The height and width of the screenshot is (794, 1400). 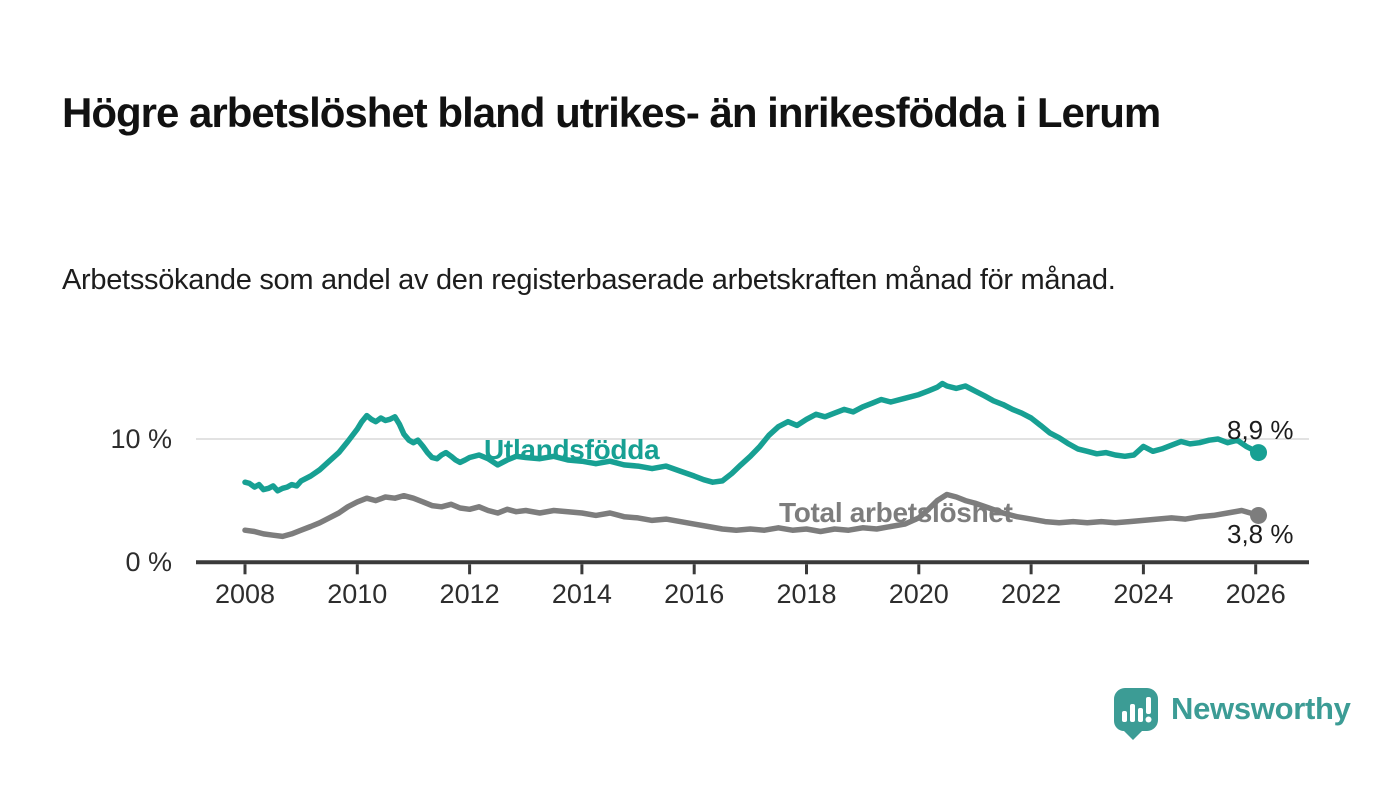 What do you see at coordinates (141, 439) in the screenshot?
I see `y-axis-tick-label-10: 10 %` at bounding box center [141, 439].